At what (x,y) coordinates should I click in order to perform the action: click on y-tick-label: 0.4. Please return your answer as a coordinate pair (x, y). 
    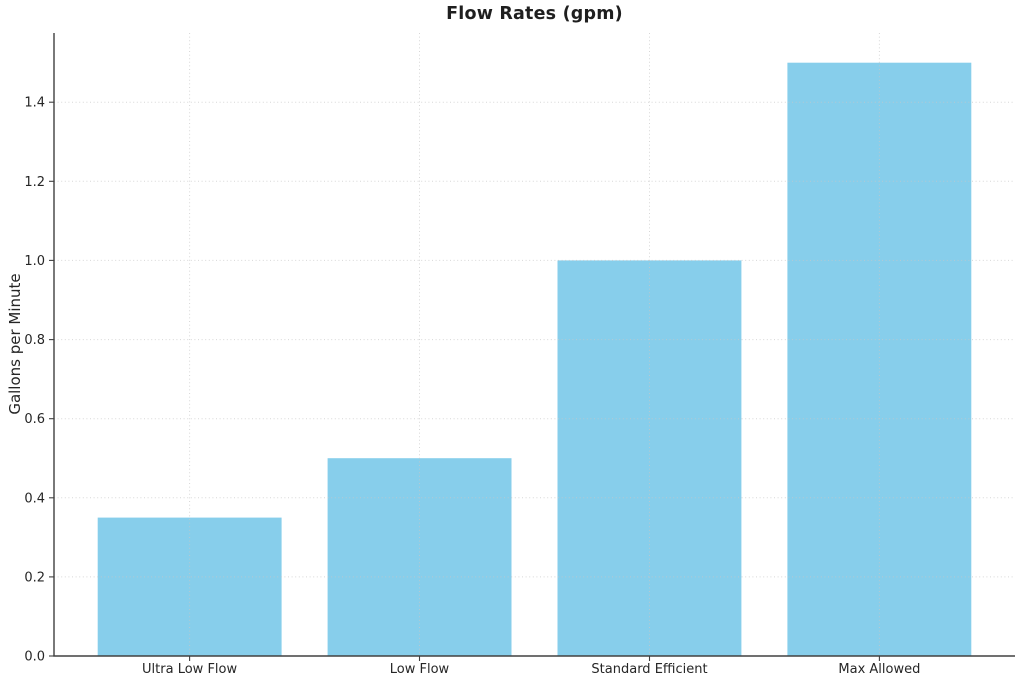
    Looking at the image, I should click on (34, 498).